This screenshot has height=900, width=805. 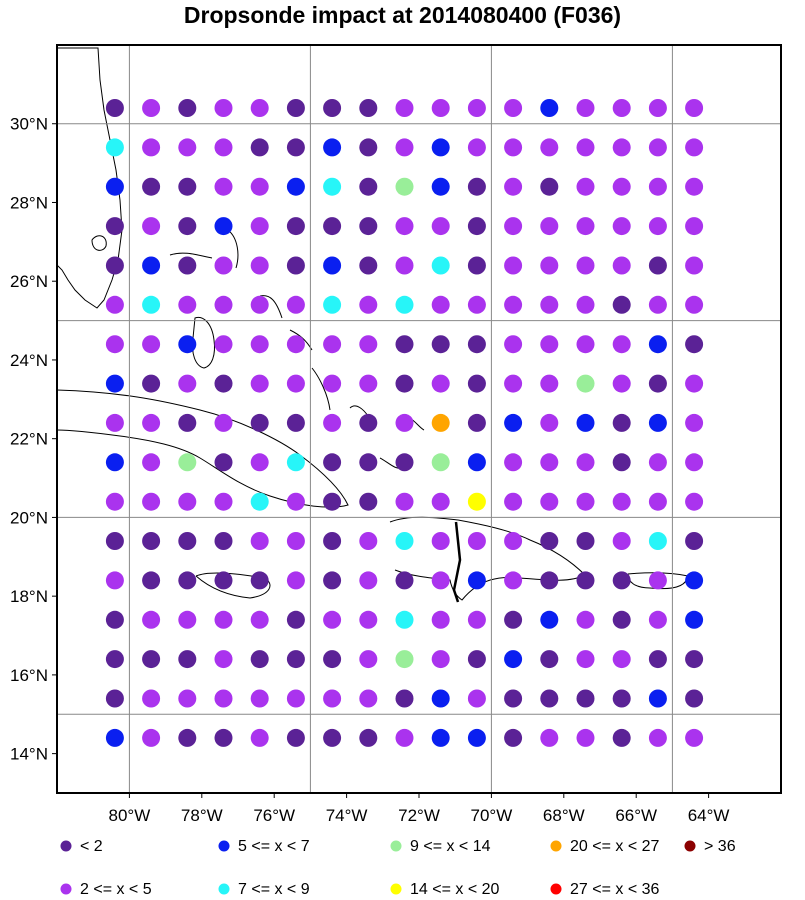 What do you see at coordinates (709, 815) in the screenshot?
I see `lon-tick-label: 64°W` at bounding box center [709, 815].